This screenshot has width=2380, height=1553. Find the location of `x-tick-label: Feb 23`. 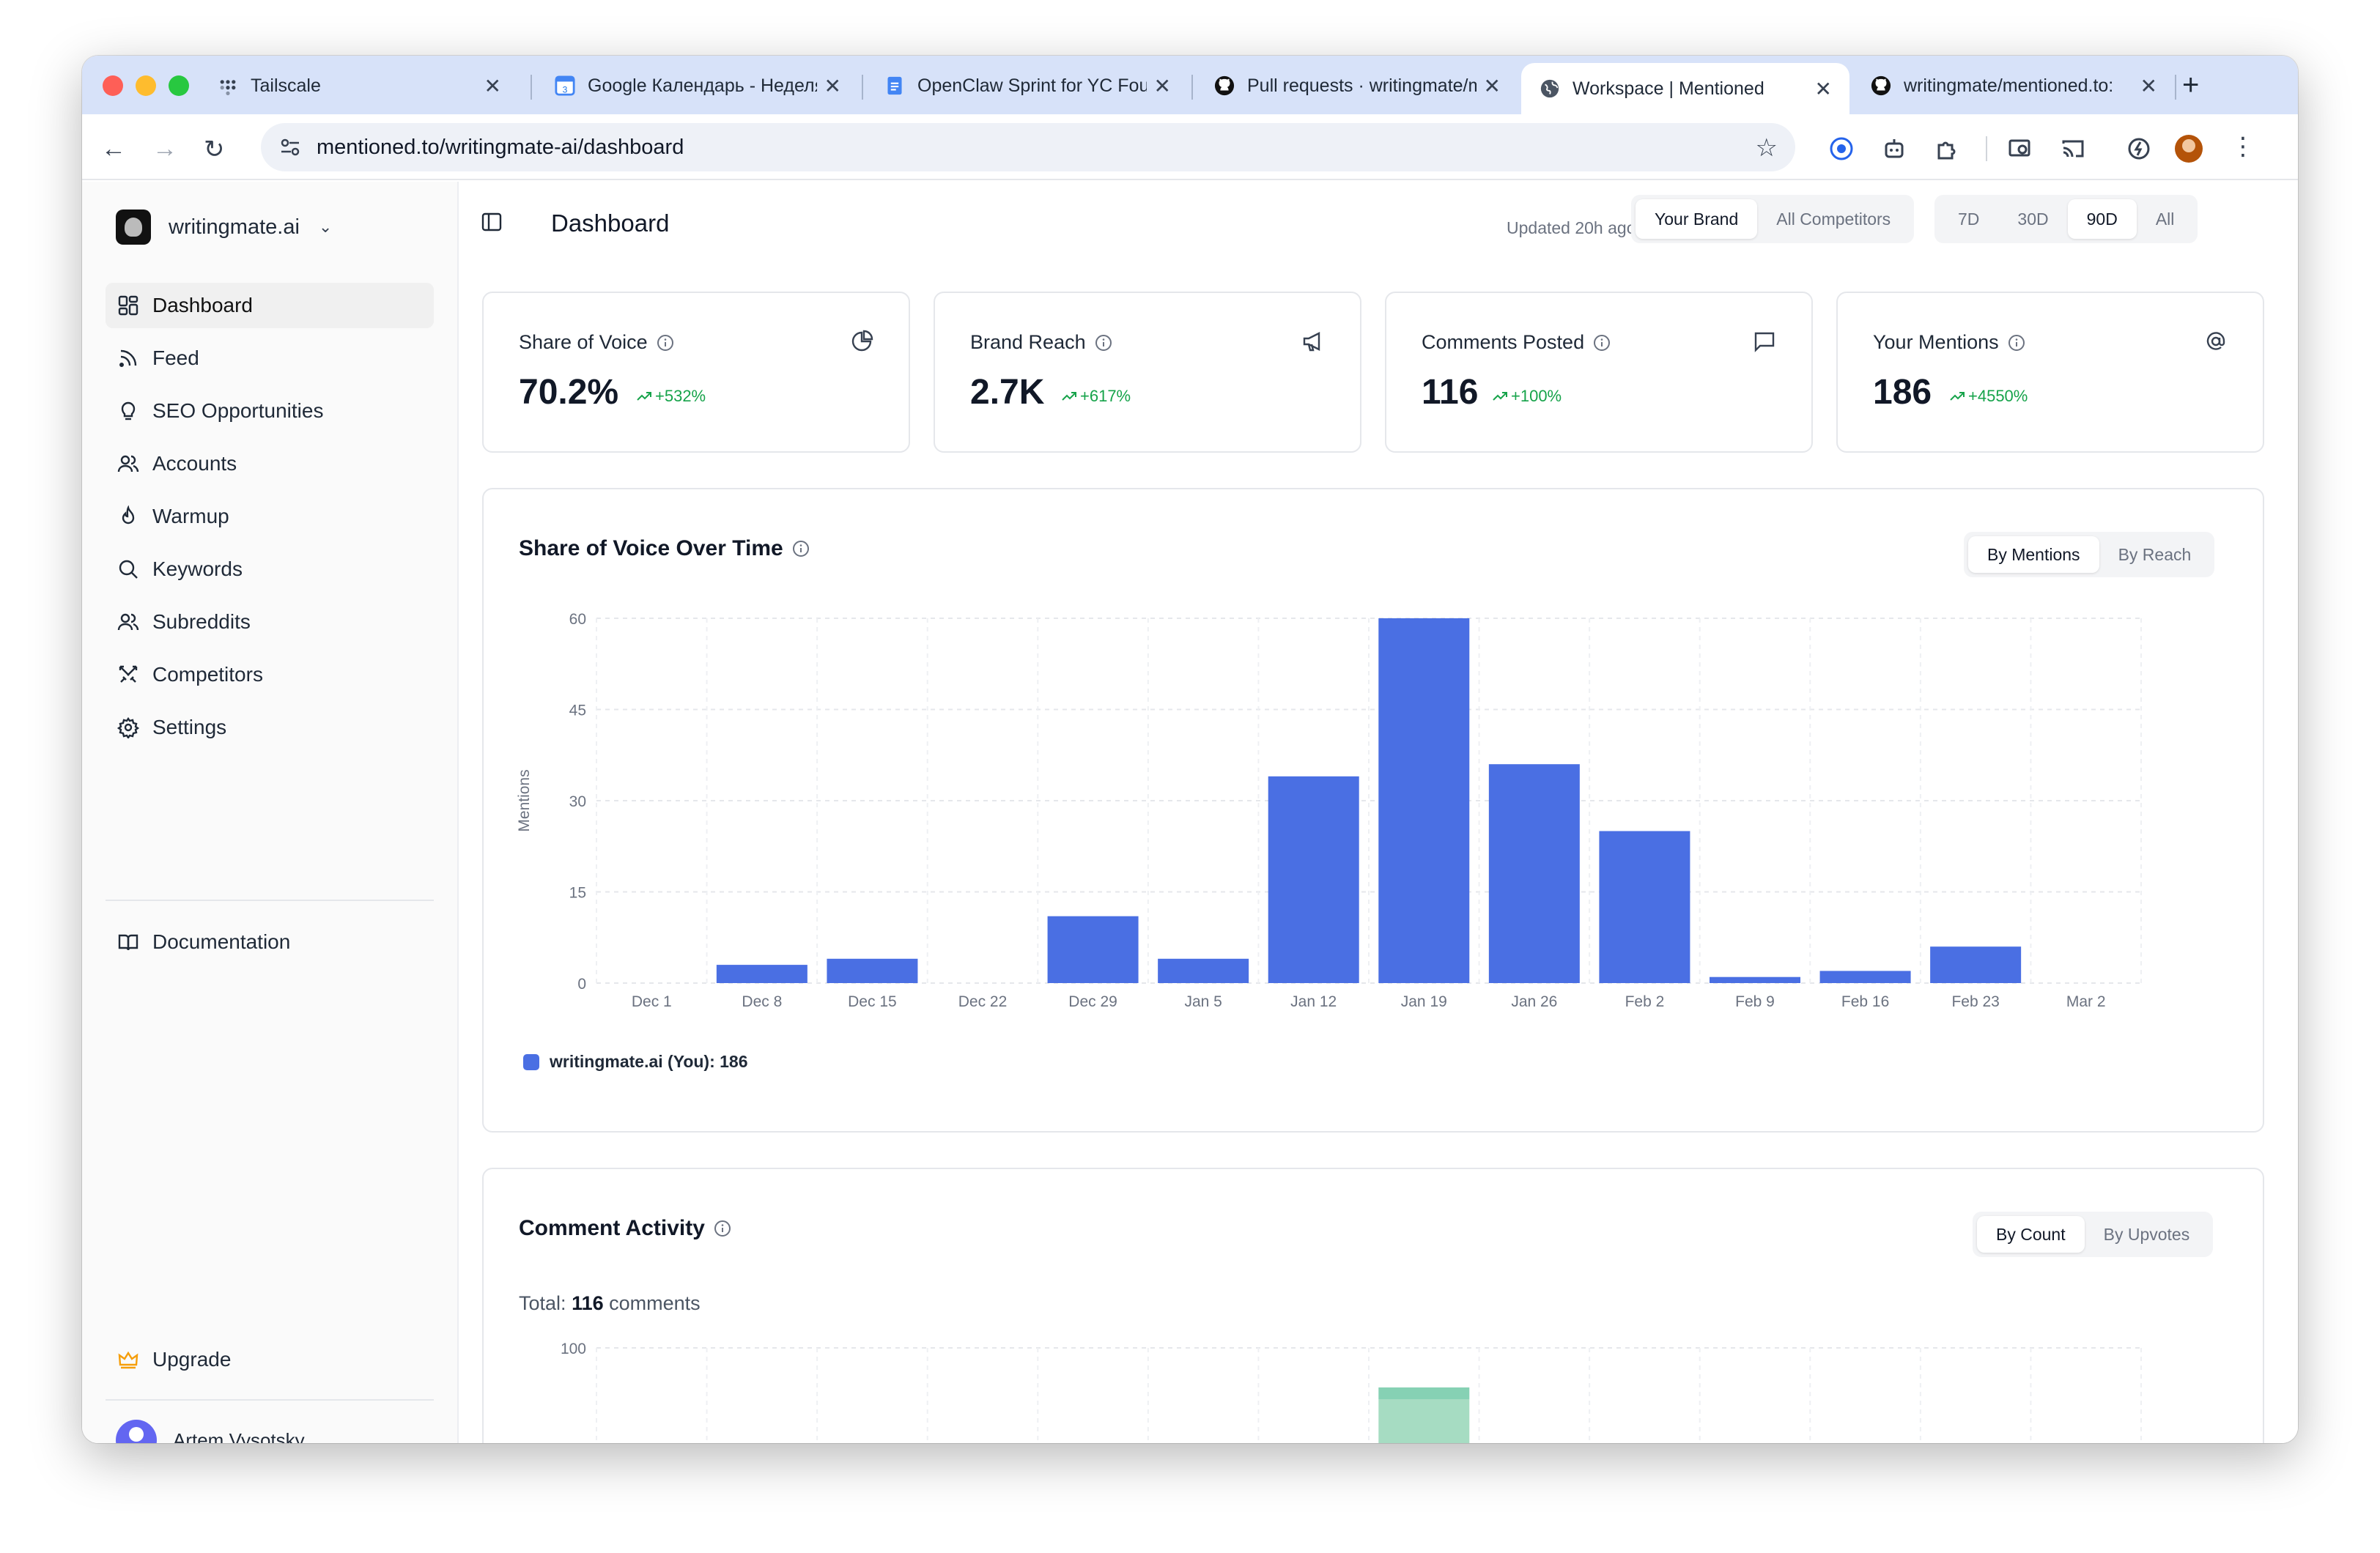

x-tick-label: Feb 23 is located at coordinates (1975, 1001).